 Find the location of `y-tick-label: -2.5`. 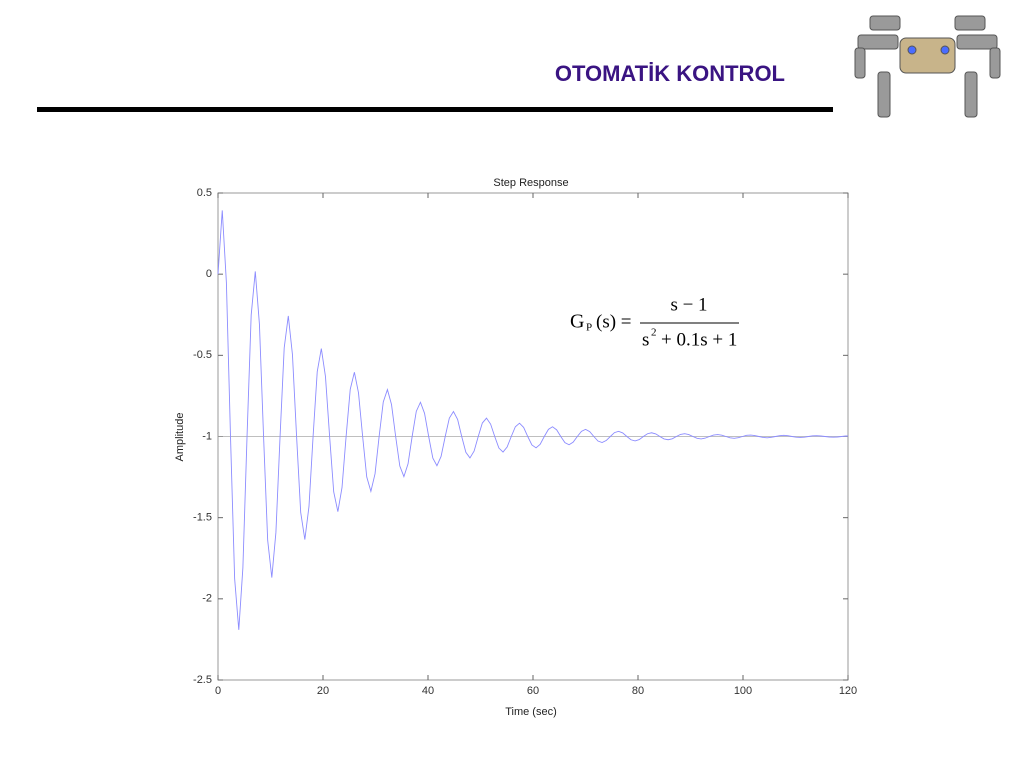

y-tick-label: -2.5 is located at coordinates (202, 680).